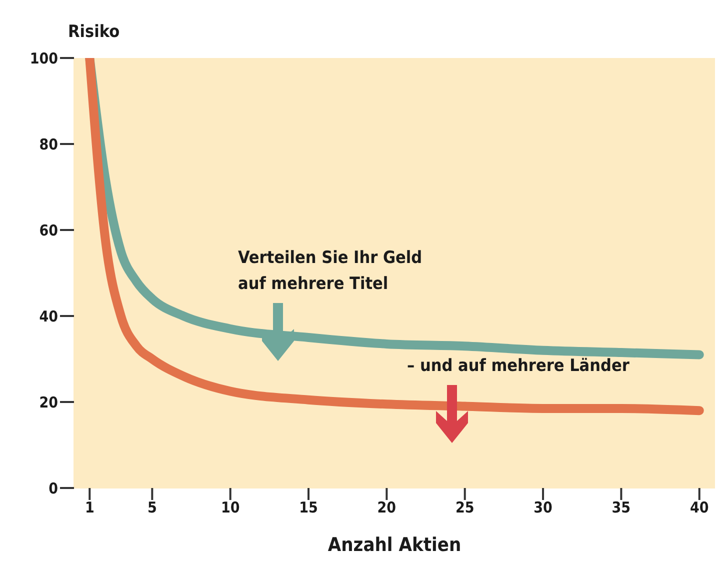  What do you see at coordinates (330, 271) in the screenshot?
I see `annotation: Verteilen Sie Ihr Geld auf mehrere Titel` at bounding box center [330, 271].